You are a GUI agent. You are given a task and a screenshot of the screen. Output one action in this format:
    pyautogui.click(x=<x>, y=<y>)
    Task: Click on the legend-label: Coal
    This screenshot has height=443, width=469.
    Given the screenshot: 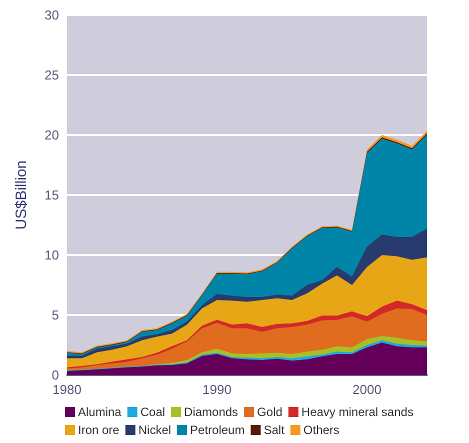 What is the action you would take?
    pyautogui.click(x=153, y=412)
    